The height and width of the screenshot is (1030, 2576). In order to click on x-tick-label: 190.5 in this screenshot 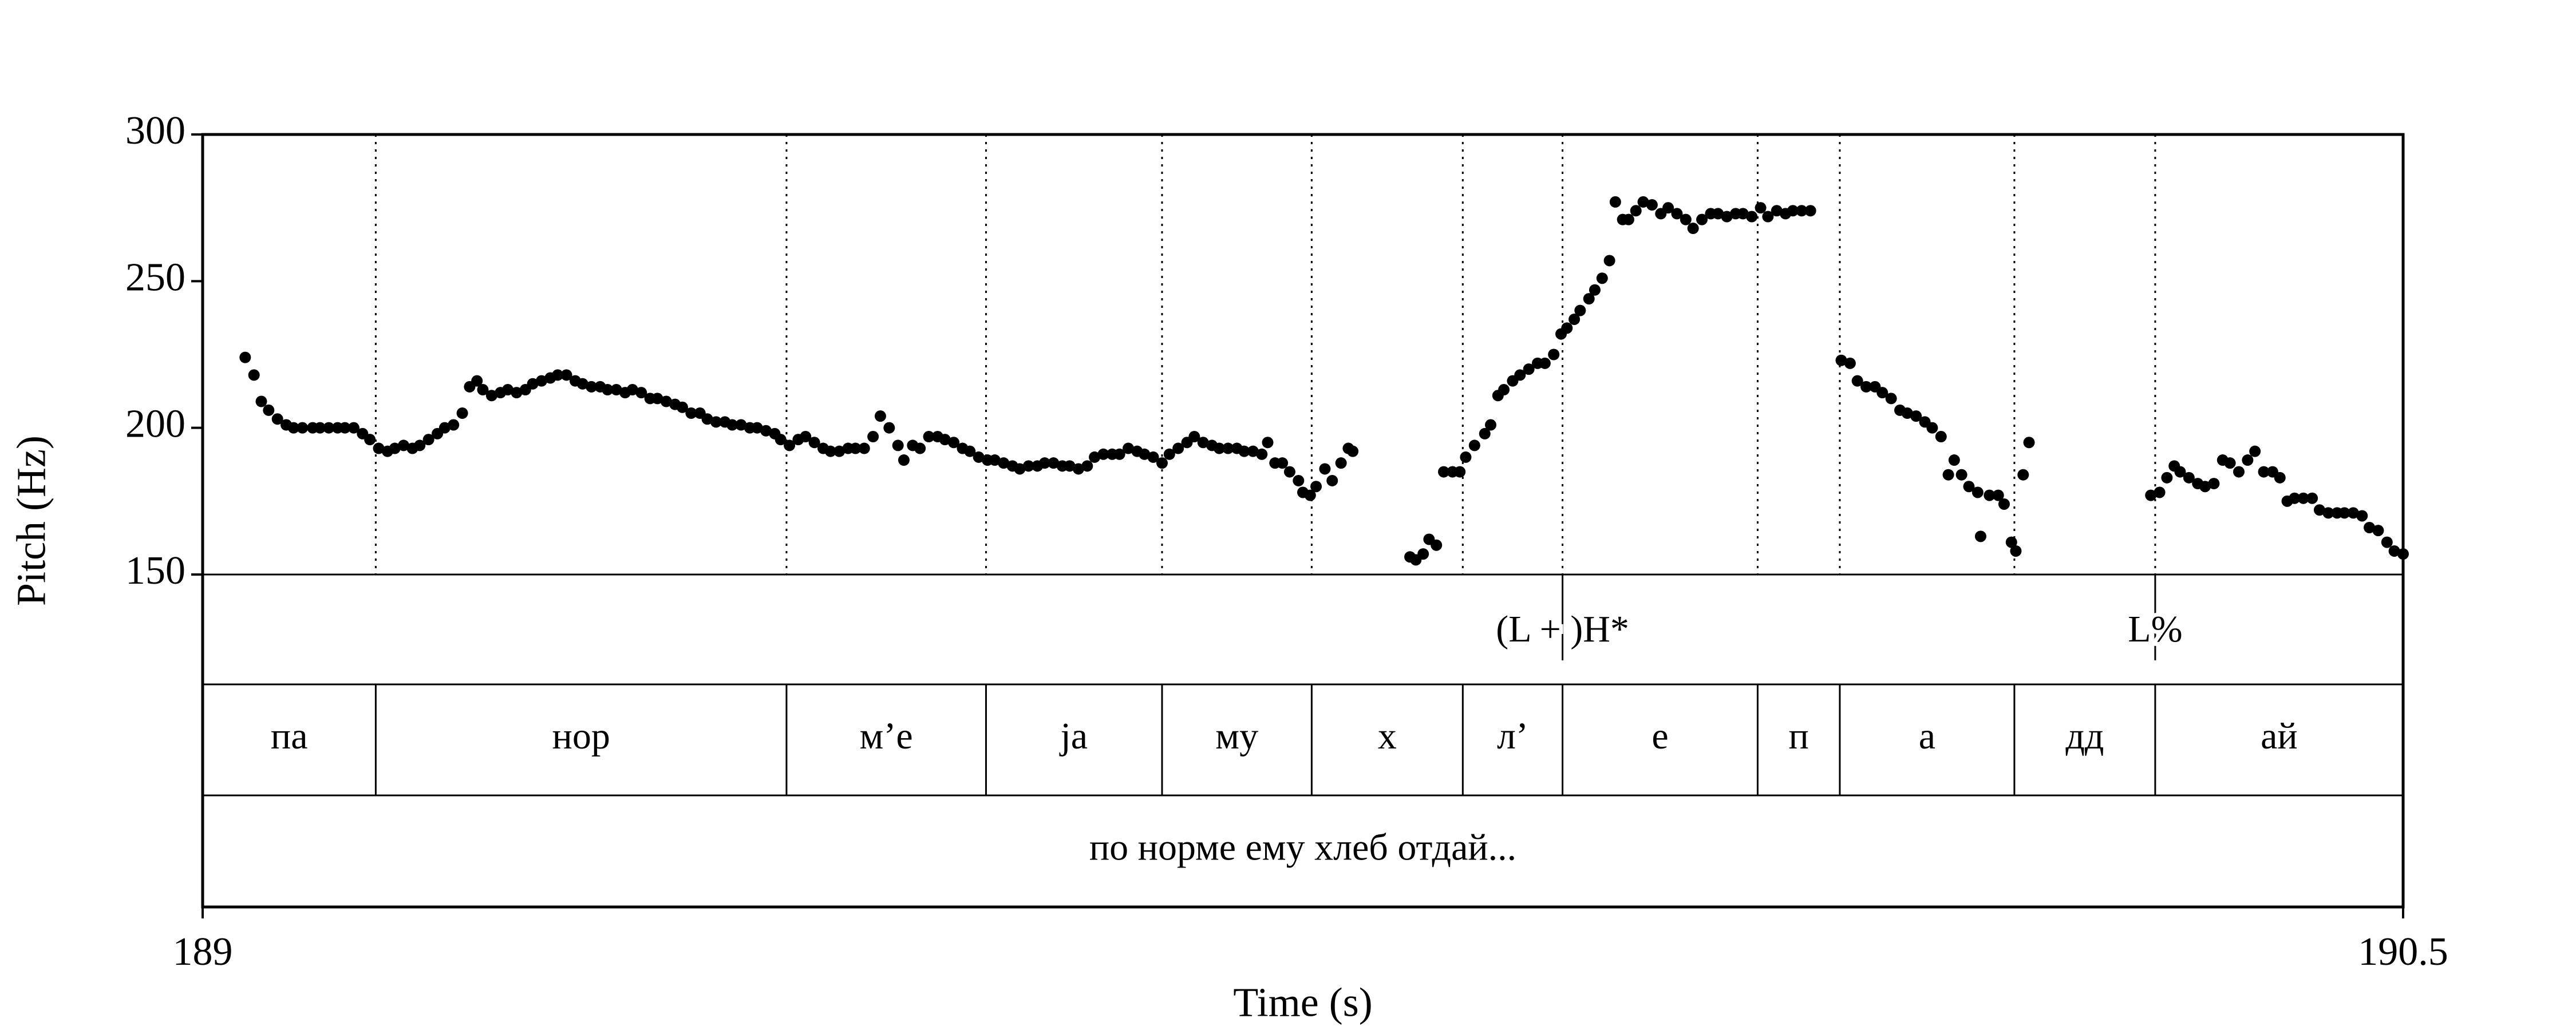, I will do `click(2403, 952)`.